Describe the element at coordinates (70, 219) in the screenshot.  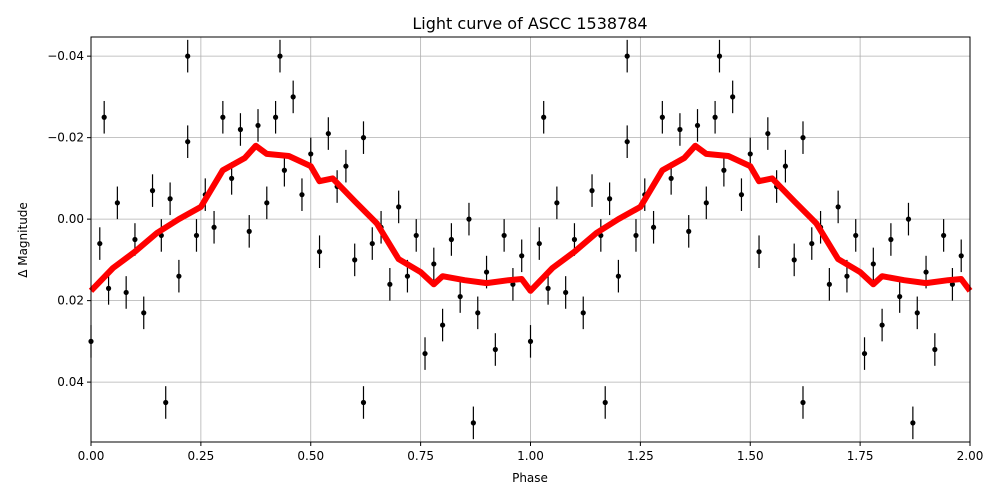
I see `y-tick-label: 0.00` at that location.